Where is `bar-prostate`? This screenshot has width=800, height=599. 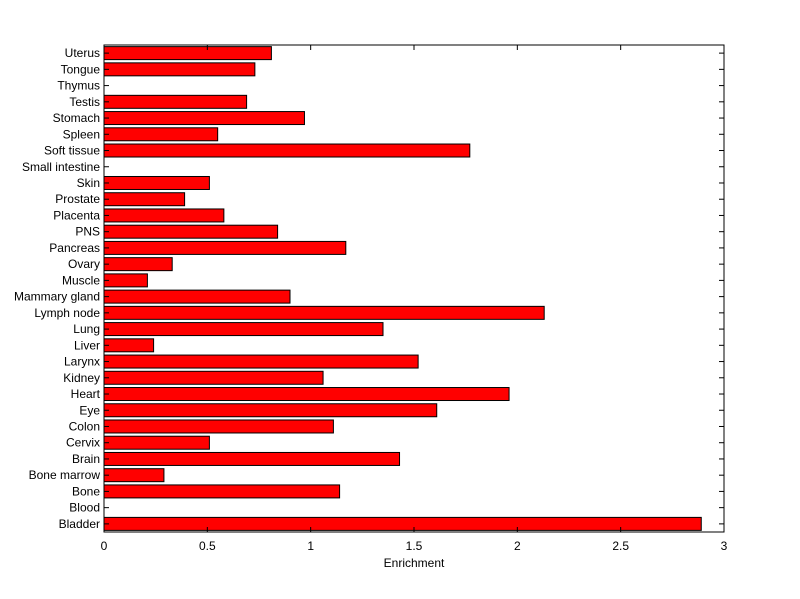
bar-prostate is located at coordinates (144, 199).